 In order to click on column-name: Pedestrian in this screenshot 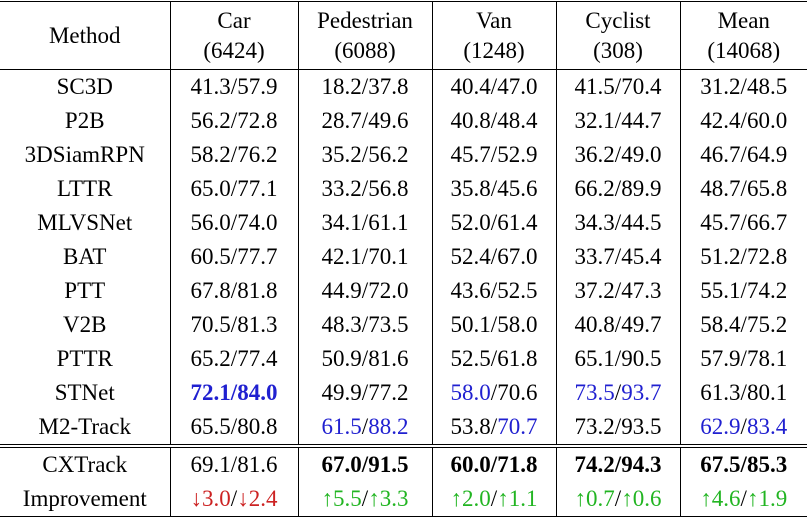, I will do `click(365, 21)`.